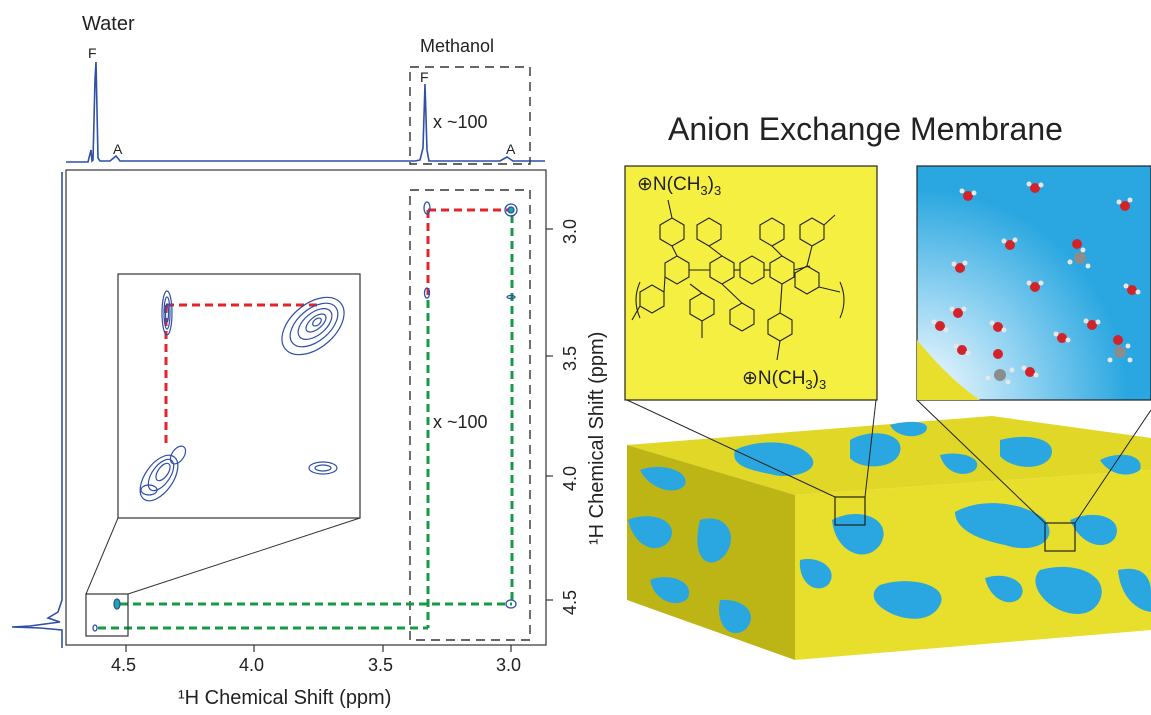  Describe the element at coordinates (284, 698) in the screenshot. I see `x-axis-label: ¹H Chemical Shift (ppm)` at that location.